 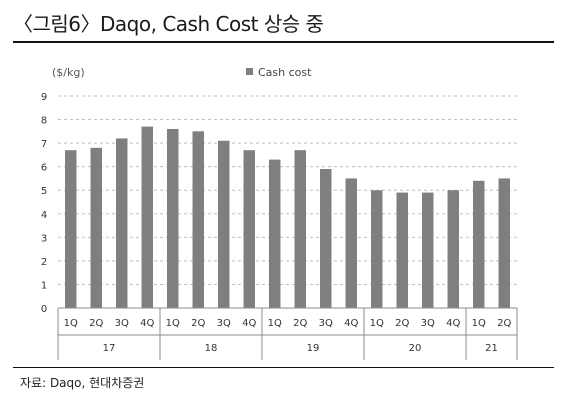 What do you see at coordinates (109, 348) in the screenshot?
I see `x-group-label: 17` at bounding box center [109, 348].